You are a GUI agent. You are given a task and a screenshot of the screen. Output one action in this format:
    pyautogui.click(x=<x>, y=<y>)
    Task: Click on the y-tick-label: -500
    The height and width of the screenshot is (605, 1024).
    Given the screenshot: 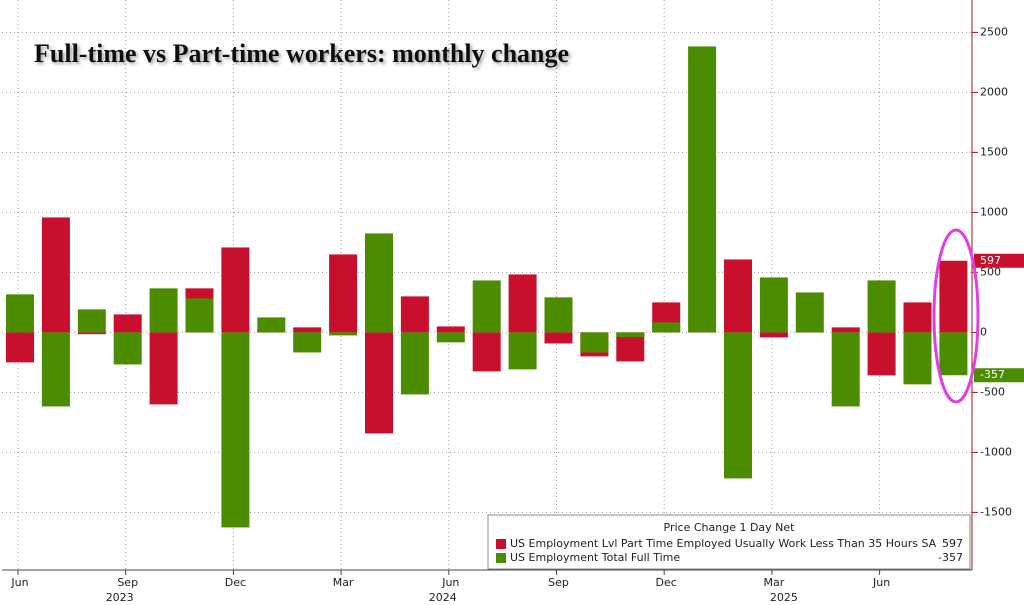 What is the action you would take?
    pyautogui.click(x=992, y=391)
    